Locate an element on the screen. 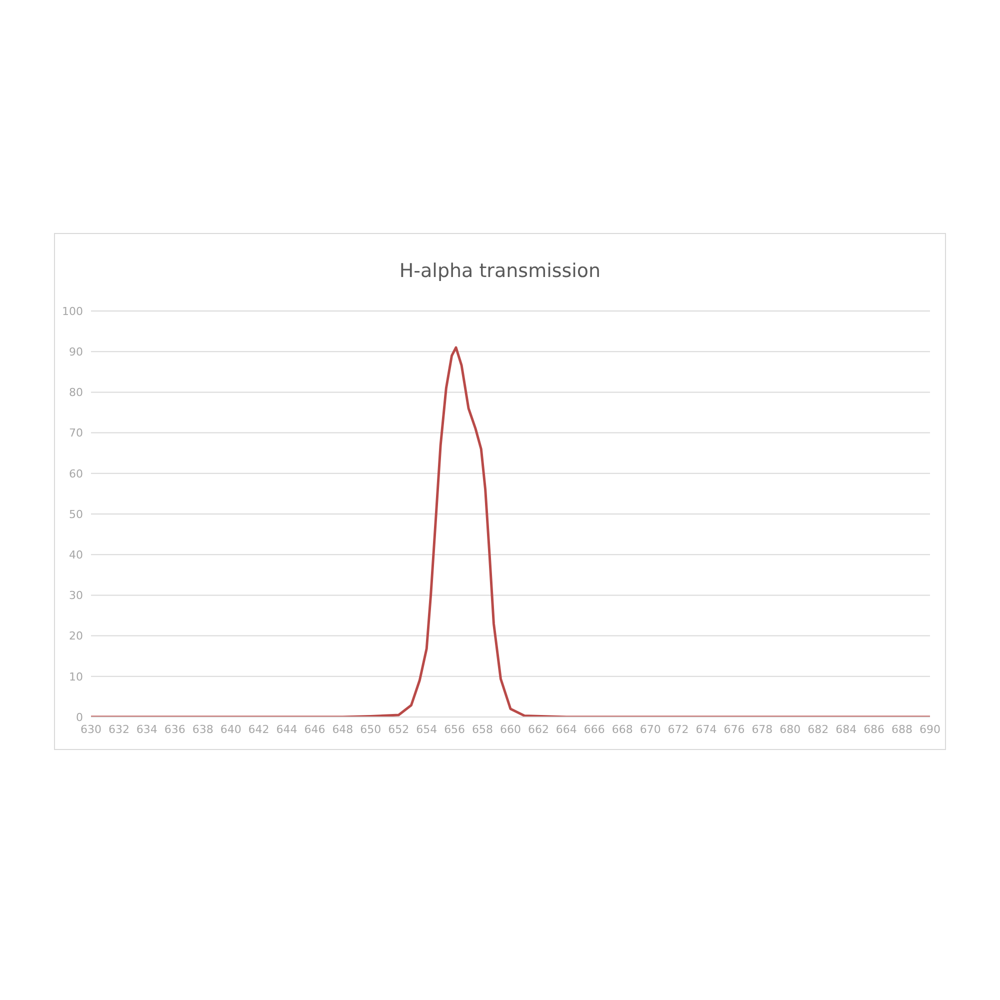 This screenshot has width=1000, height=1000. x-tick-label: 640 is located at coordinates (231, 729).